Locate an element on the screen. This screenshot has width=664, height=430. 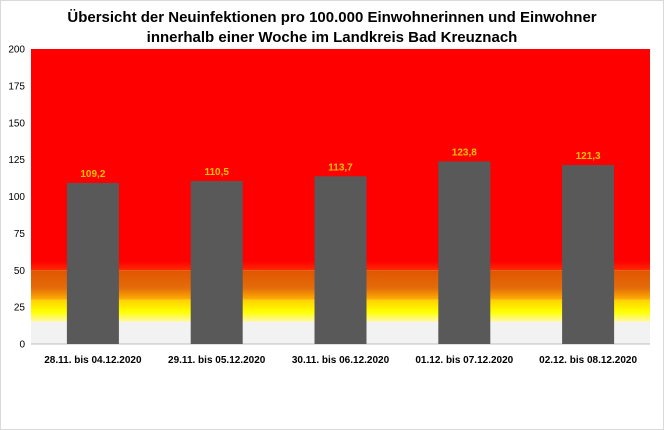
x-tick-label: 30.11. bis 06.12.2020 is located at coordinates (341, 360).